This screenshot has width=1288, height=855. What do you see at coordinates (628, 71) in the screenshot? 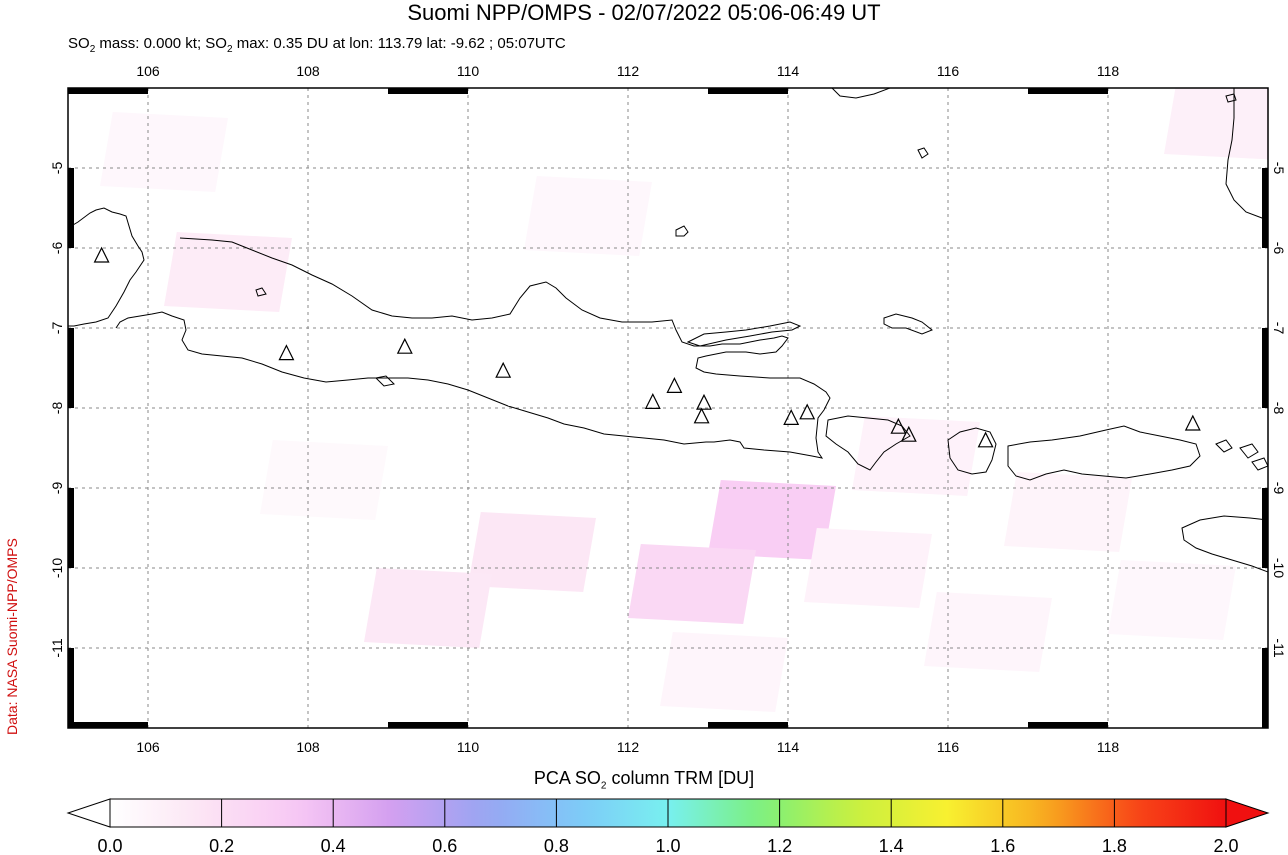
I see `lon-tick-label-top: 112` at bounding box center [628, 71].